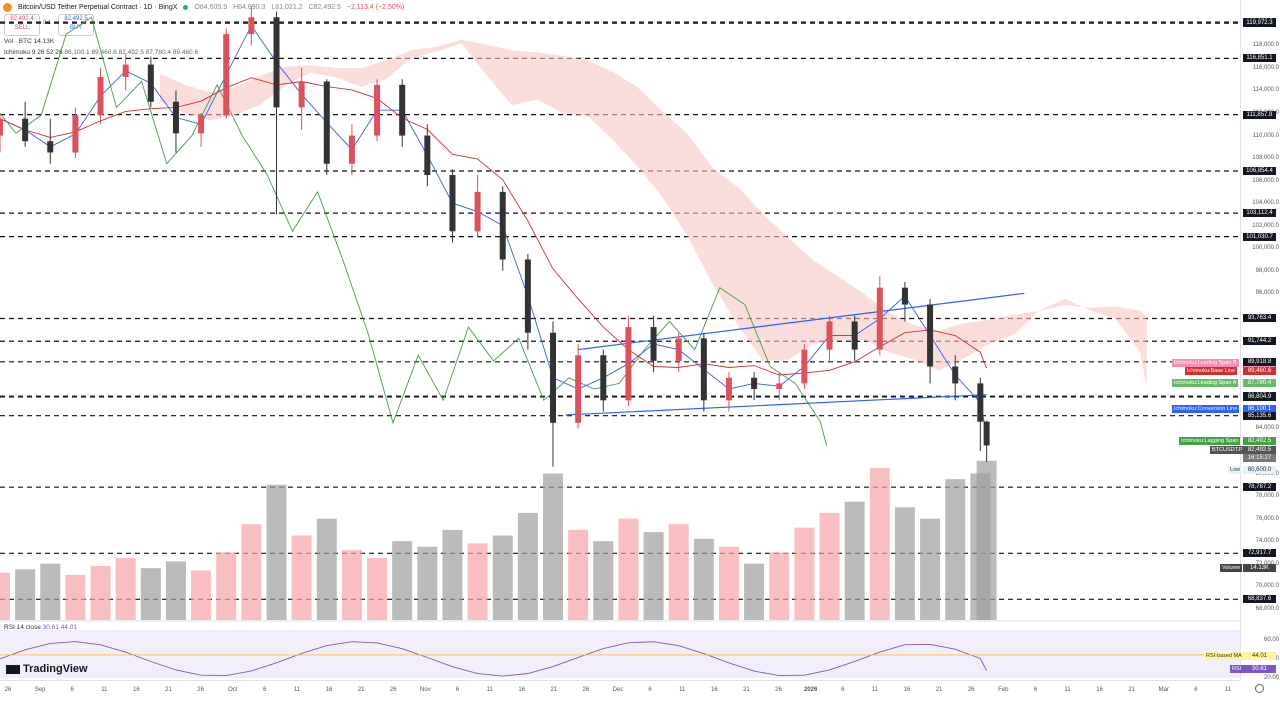 This screenshot has width=1280, height=701. I want to click on rsi-value: 30.61, so click(1259, 669).